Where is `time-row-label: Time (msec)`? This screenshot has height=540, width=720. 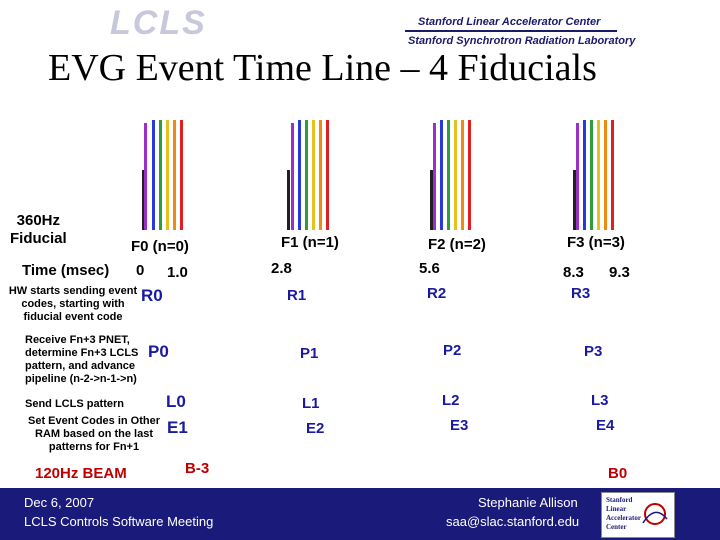
time-row-label: Time (msec) is located at coordinates (66, 270).